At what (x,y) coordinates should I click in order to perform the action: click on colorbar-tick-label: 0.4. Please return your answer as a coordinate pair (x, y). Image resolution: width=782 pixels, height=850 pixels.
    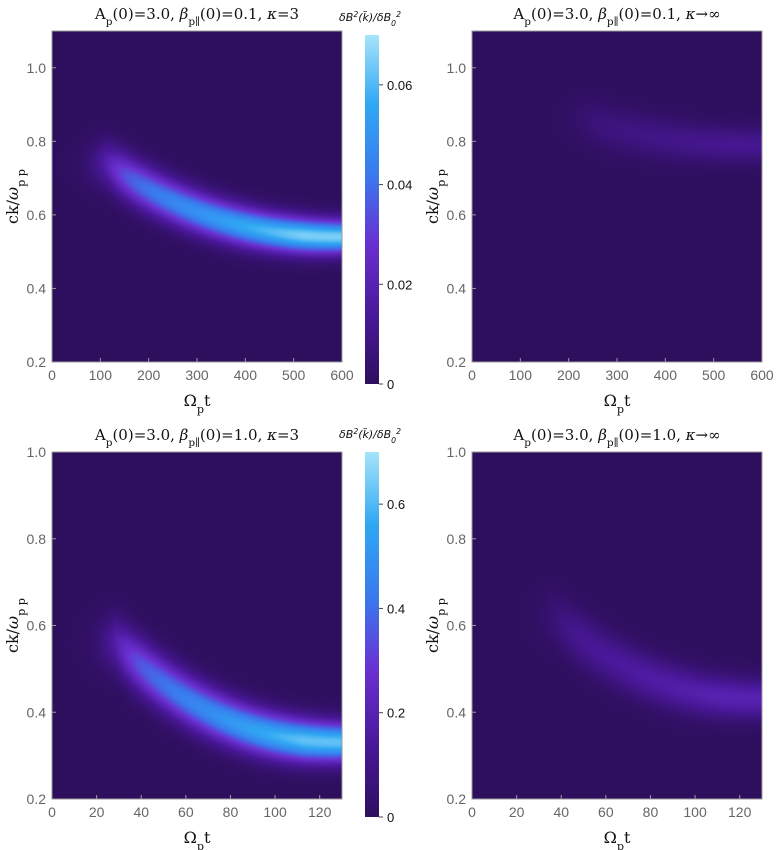
    Looking at the image, I should click on (396, 608).